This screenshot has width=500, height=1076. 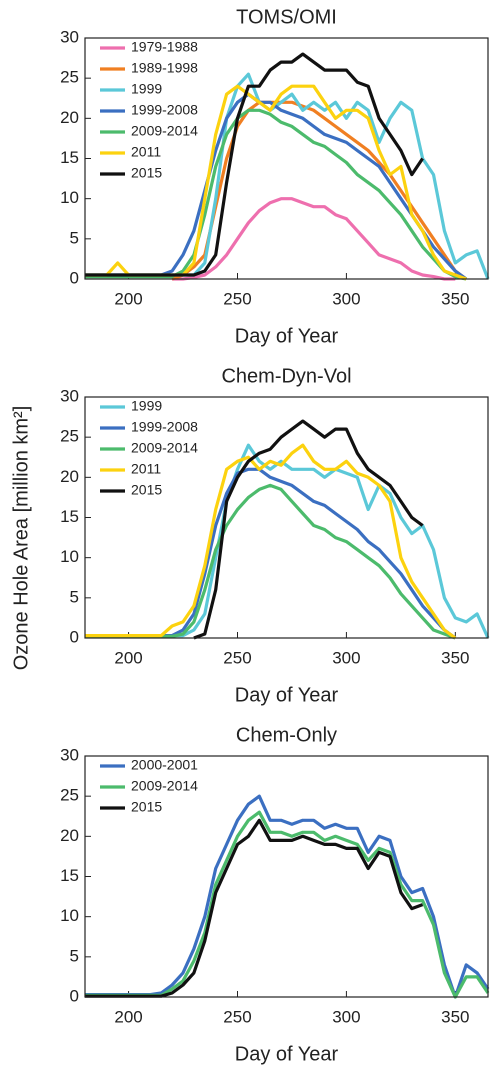 I want to click on legend-label: 1979-1988, so click(x=164, y=47).